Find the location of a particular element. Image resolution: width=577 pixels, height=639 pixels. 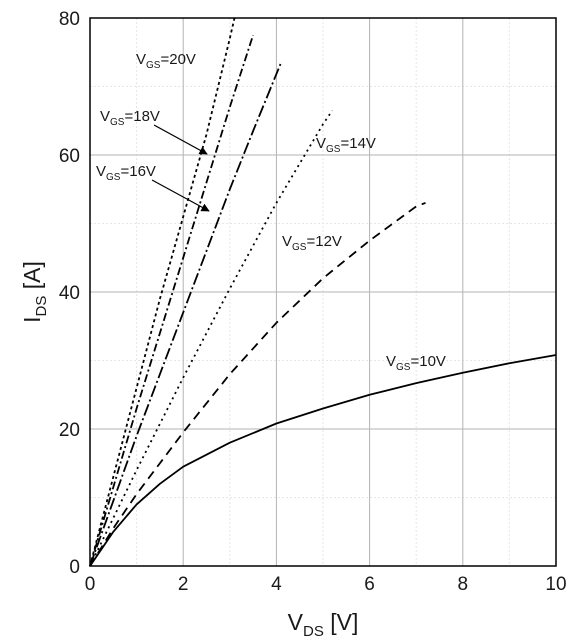

y-axis-title: IDS [A] is located at coordinates (34, 292).